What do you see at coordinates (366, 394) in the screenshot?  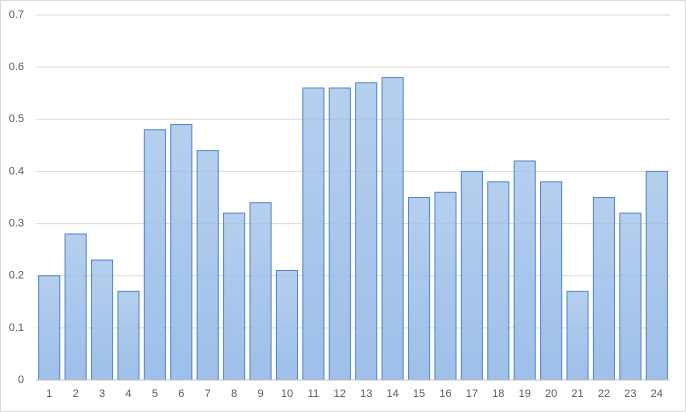 I see `x-tick-label: 13` at bounding box center [366, 394].